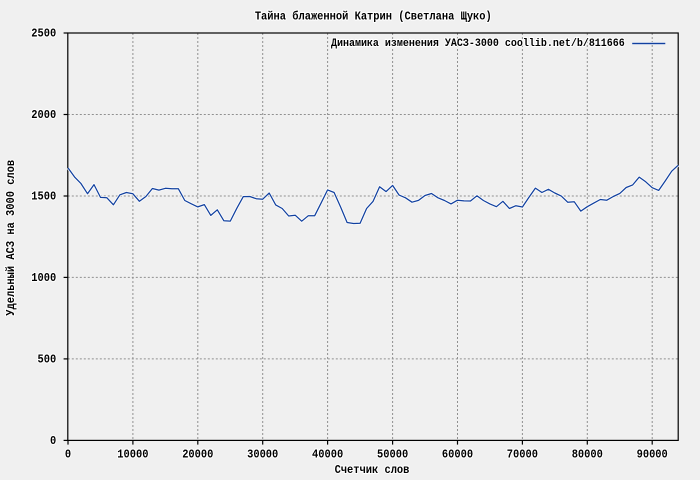 The image size is (700, 480). What do you see at coordinates (46, 360) in the screenshot?
I see `svg-text: 500` at bounding box center [46, 360].